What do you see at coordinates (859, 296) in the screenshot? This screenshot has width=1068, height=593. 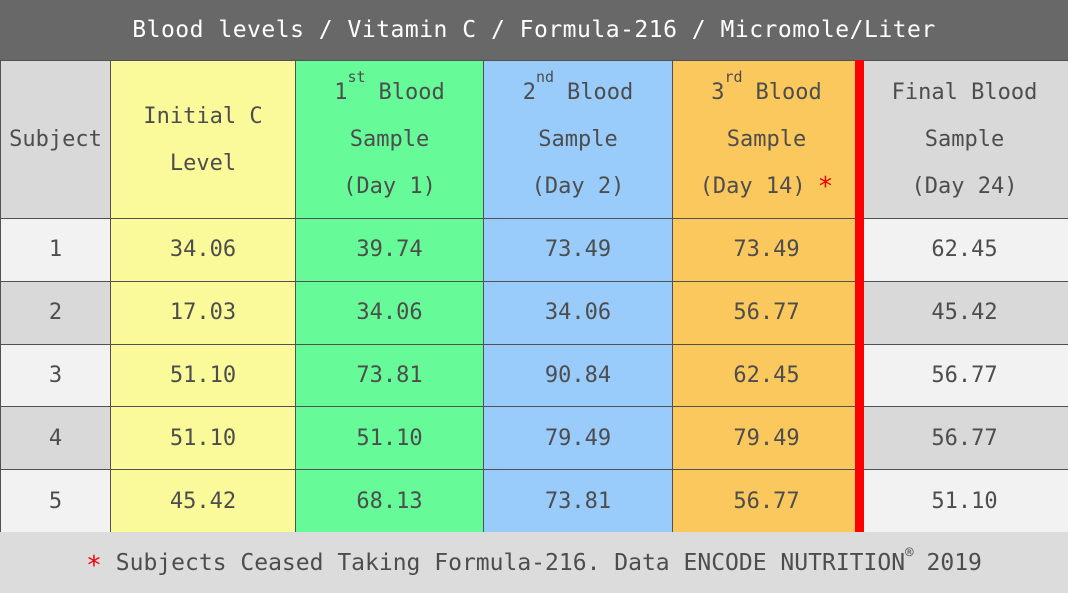 I see `red-divider-line` at bounding box center [859, 296].